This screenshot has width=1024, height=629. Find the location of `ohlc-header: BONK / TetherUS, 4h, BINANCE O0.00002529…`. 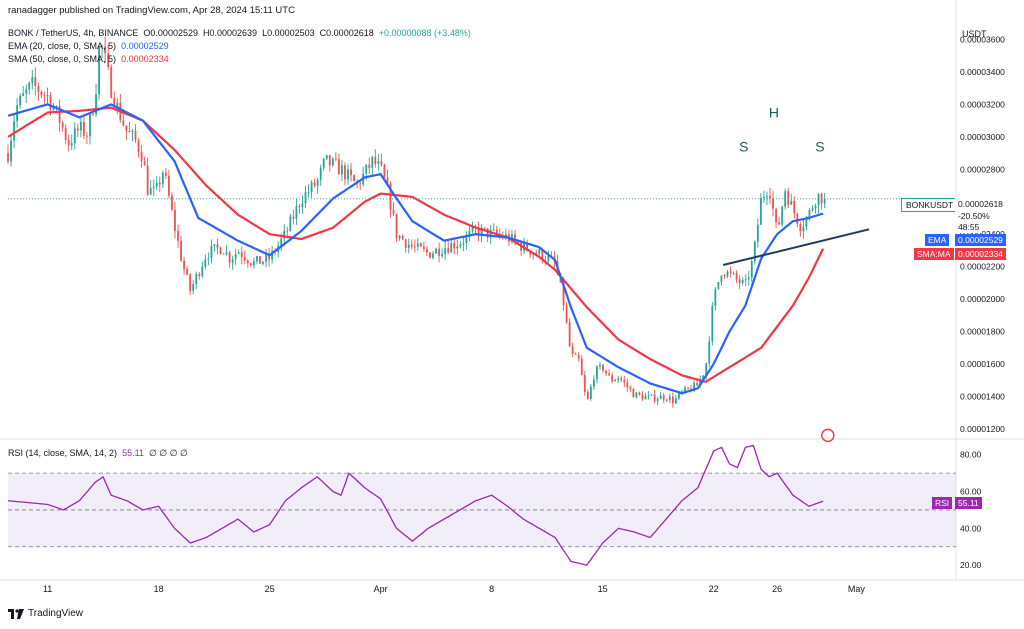

ohlc-header: BONK / TetherUS, 4h, BINANCE O0.00002529… is located at coordinates (239, 33).